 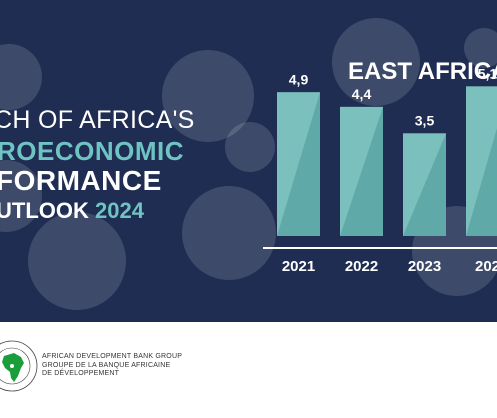 What do you see at coordinates (81, 180) in the screenshot?
I see `title-line-3: FORMANCE` at bounding box center [81, 180].